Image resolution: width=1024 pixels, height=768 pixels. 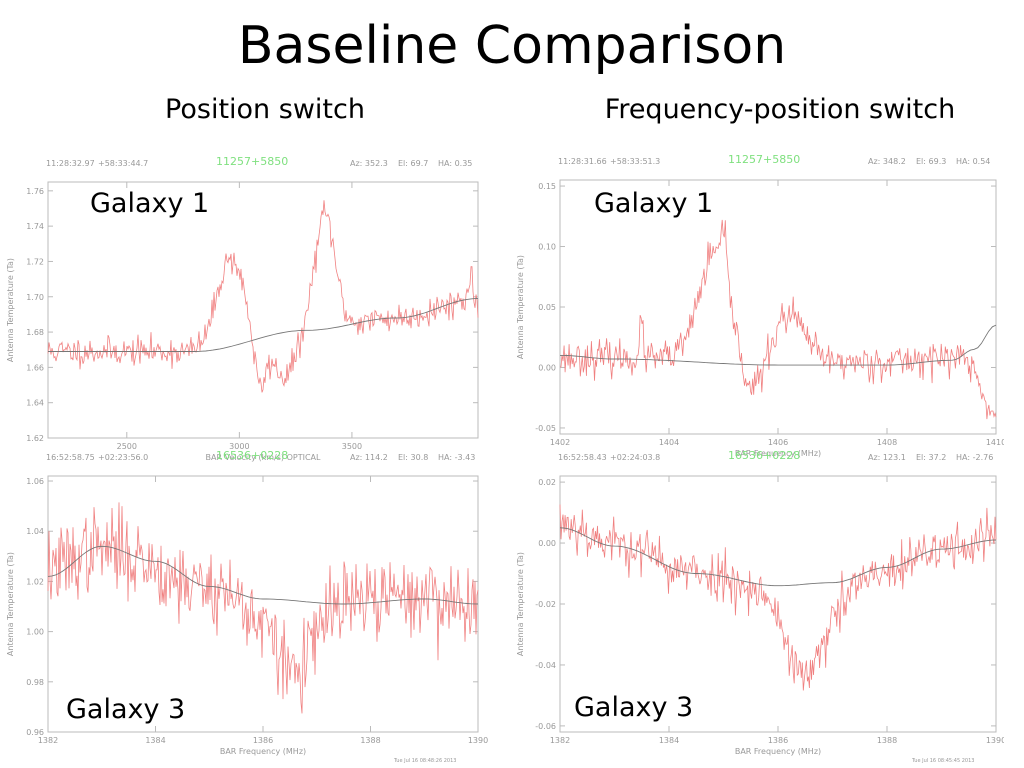 I want to click on y-tick-label: 1.06, so click(x=35, y=481).